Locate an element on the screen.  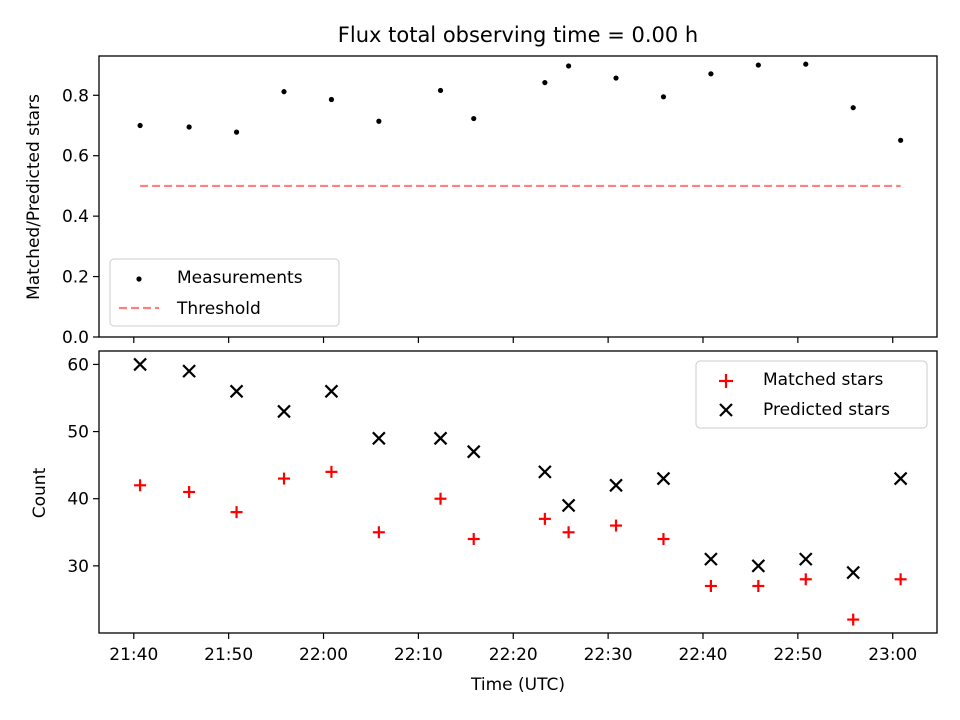
bottom-legend-box is located at coordinates (811, 394).